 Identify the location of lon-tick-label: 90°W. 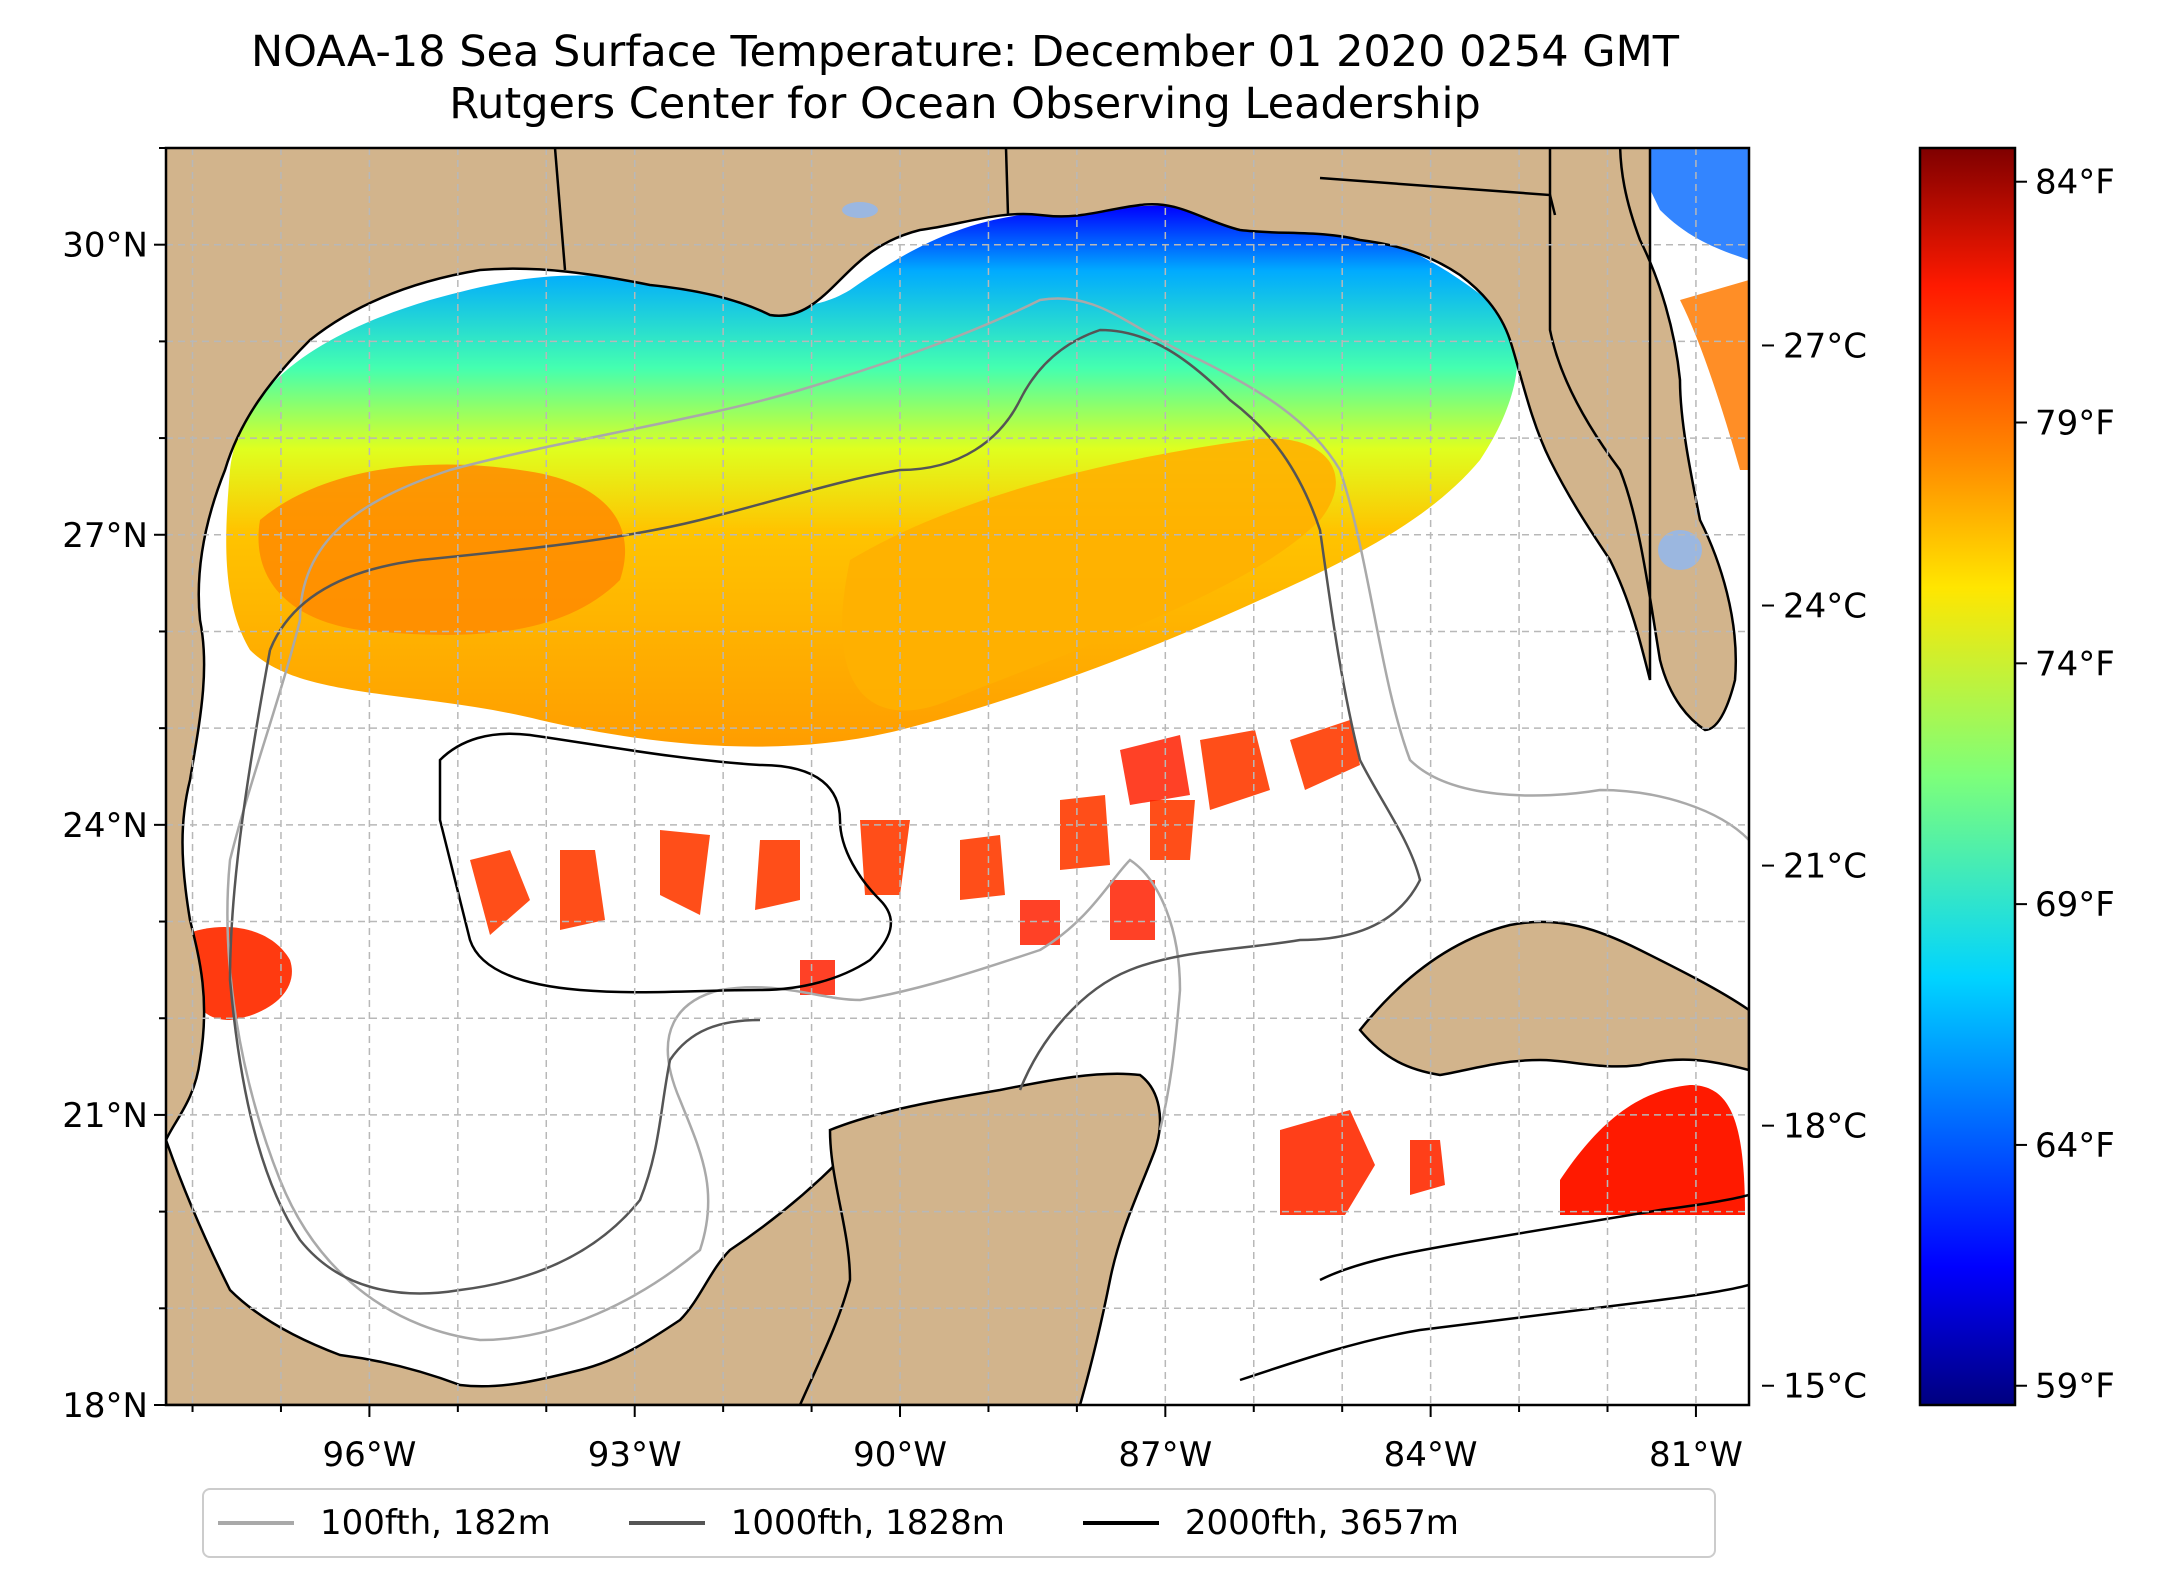
(900, 1455).